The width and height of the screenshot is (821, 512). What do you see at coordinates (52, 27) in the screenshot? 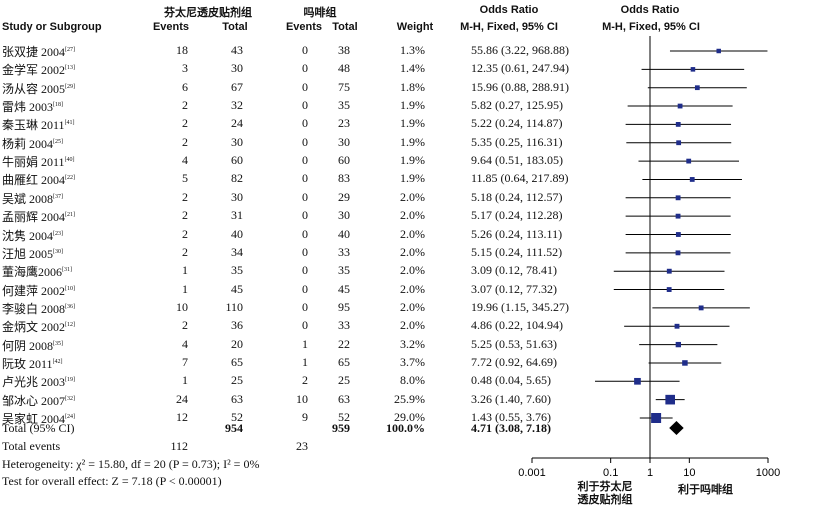
I see `study-column-header: Study or Subgroup` at bounding box center [52, 27].